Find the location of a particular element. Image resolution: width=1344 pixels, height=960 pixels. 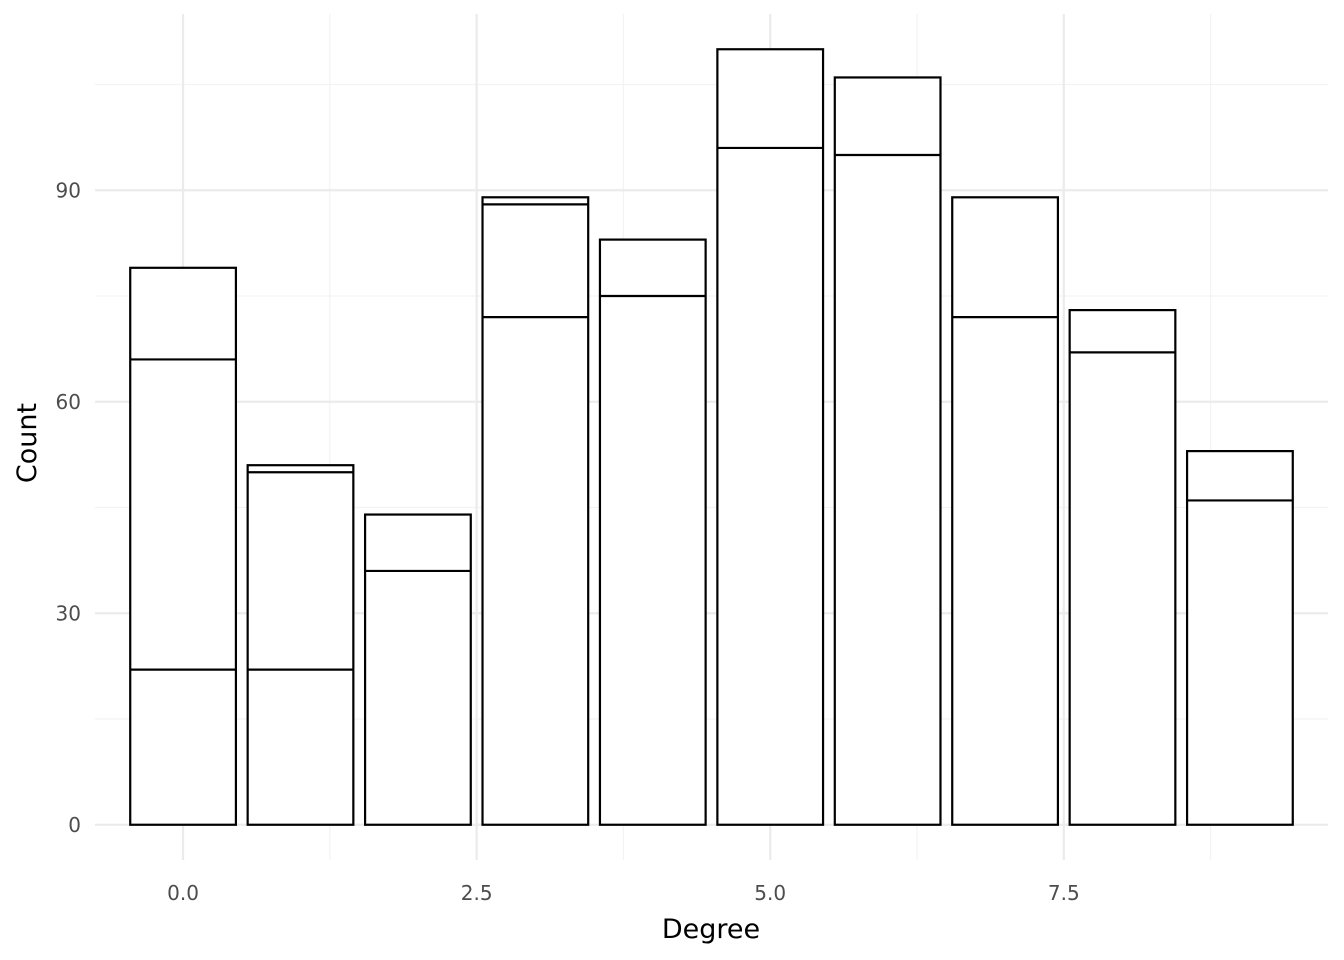

x-tick-label: 2.5 is located at coordinates (477, 893).